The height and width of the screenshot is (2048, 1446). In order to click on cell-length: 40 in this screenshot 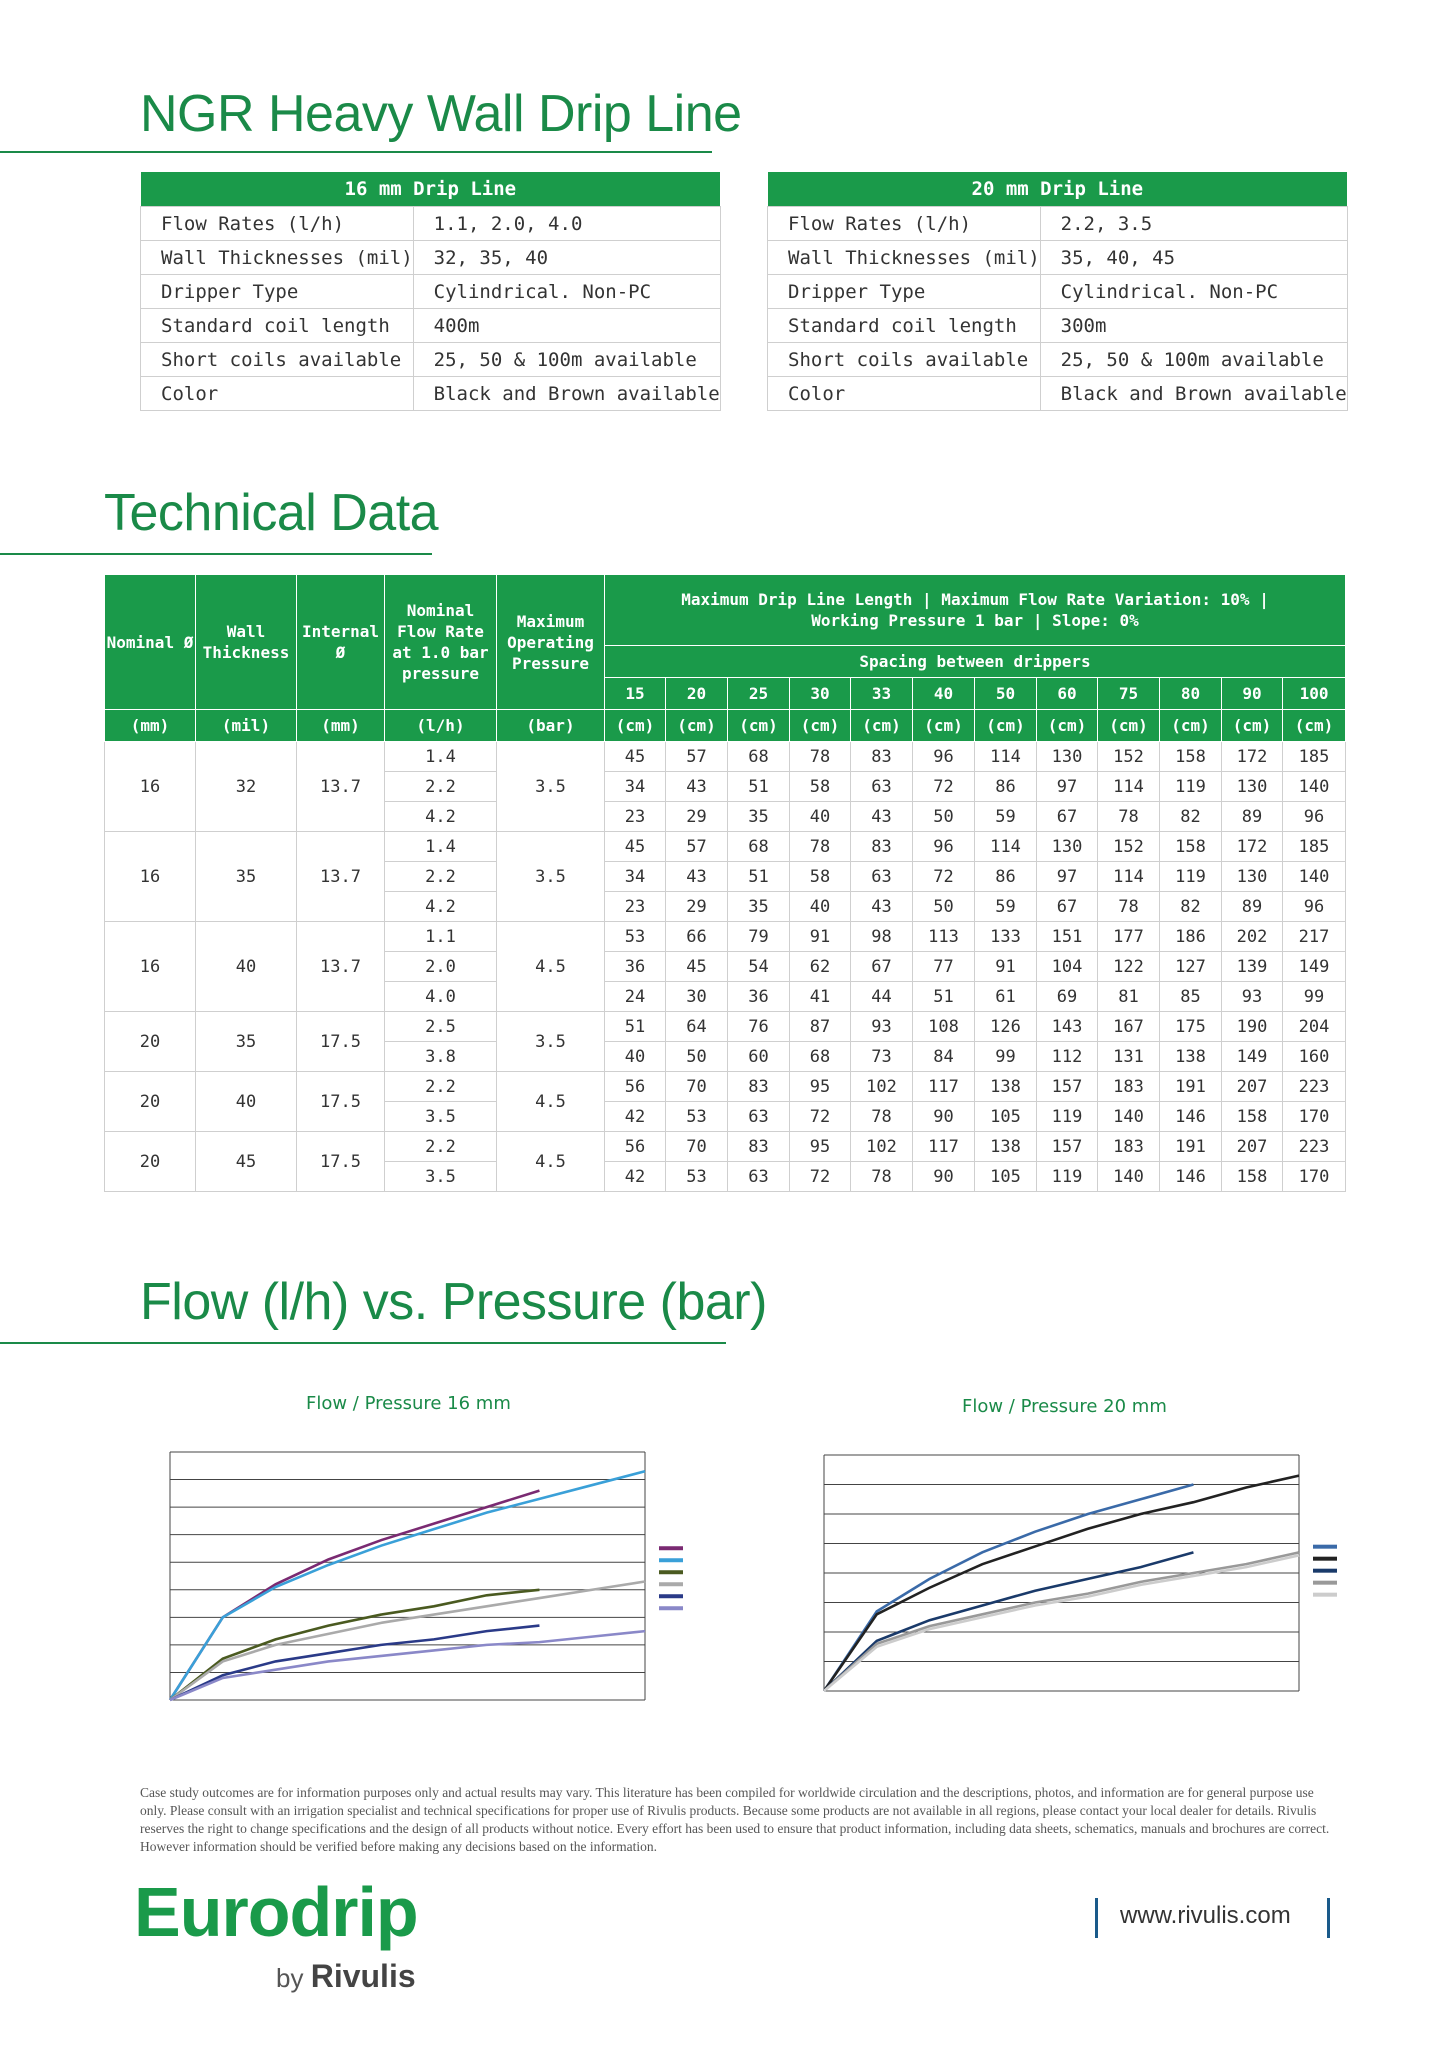, I will do `click(635, 1056)`.